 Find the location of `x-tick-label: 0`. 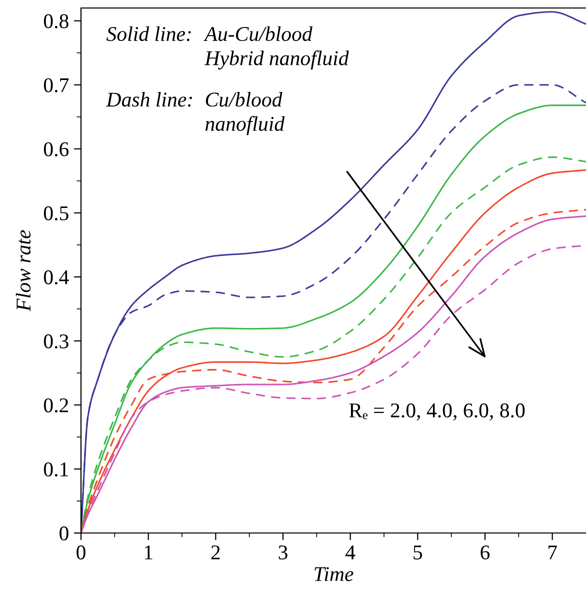

x-tick-label: 0 is located at coordinates (81, 552).